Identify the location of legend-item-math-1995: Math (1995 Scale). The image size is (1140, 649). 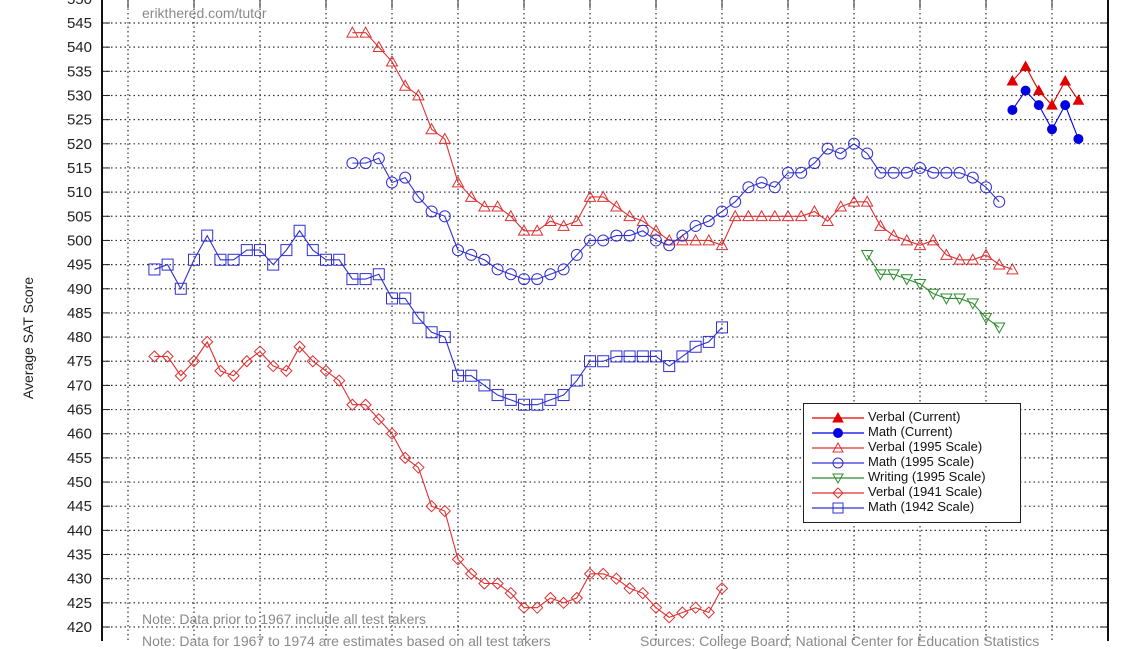
(912, 462).